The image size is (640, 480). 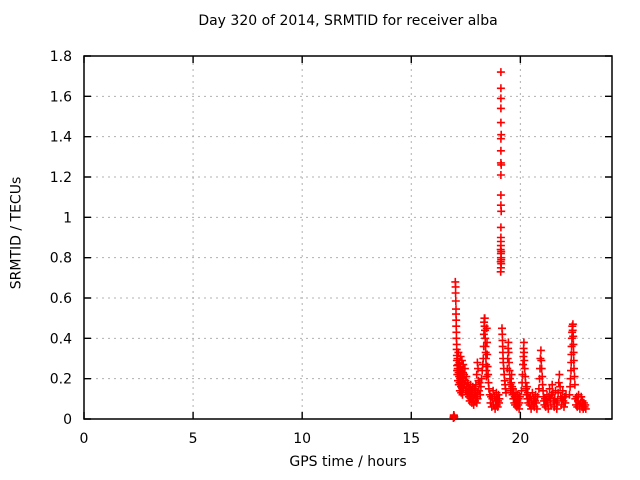 I want to click on y-tick-label: 0.4, so click(x=61, y=339).